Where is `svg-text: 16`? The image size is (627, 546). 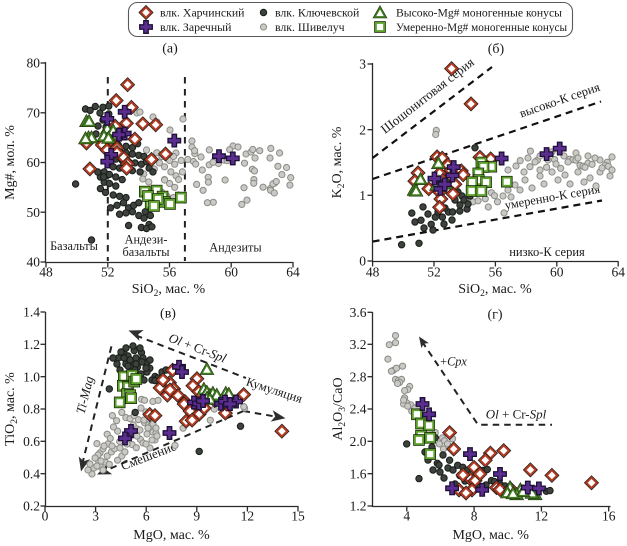
svg-text: 16 is located at coordinates (609, 516).